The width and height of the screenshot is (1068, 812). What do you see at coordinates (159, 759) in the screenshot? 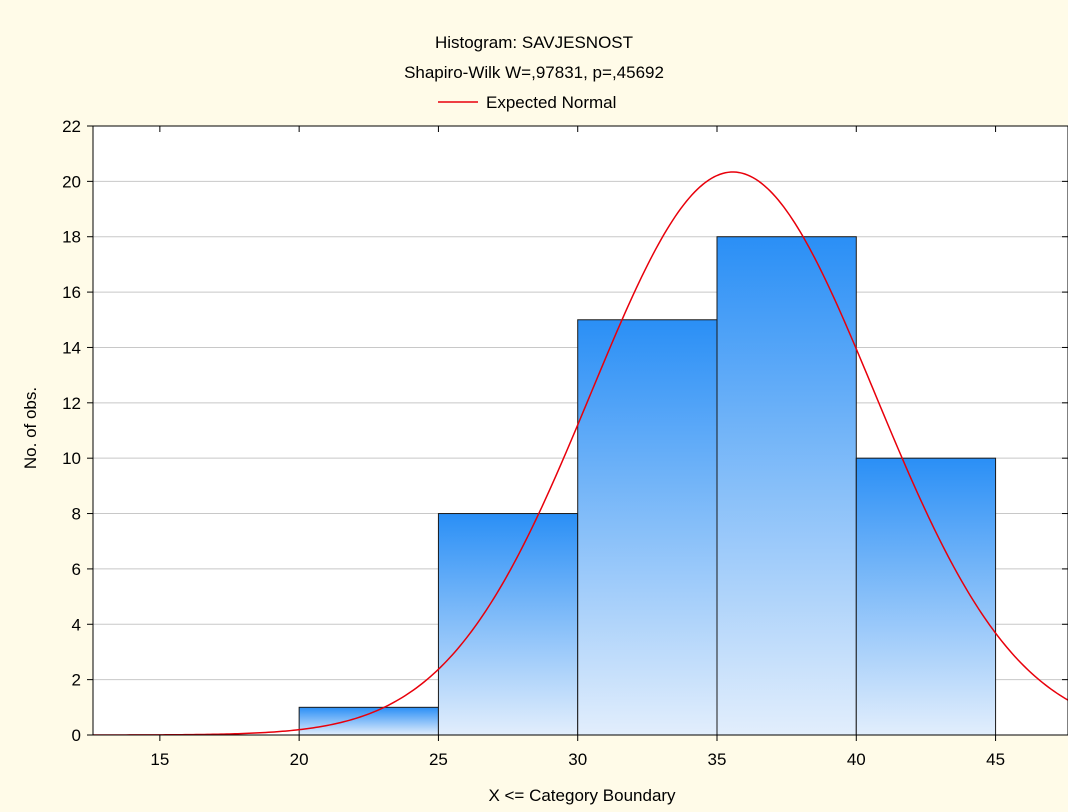
I see `x-tick-label: 15` at bounding box center [159, 759].